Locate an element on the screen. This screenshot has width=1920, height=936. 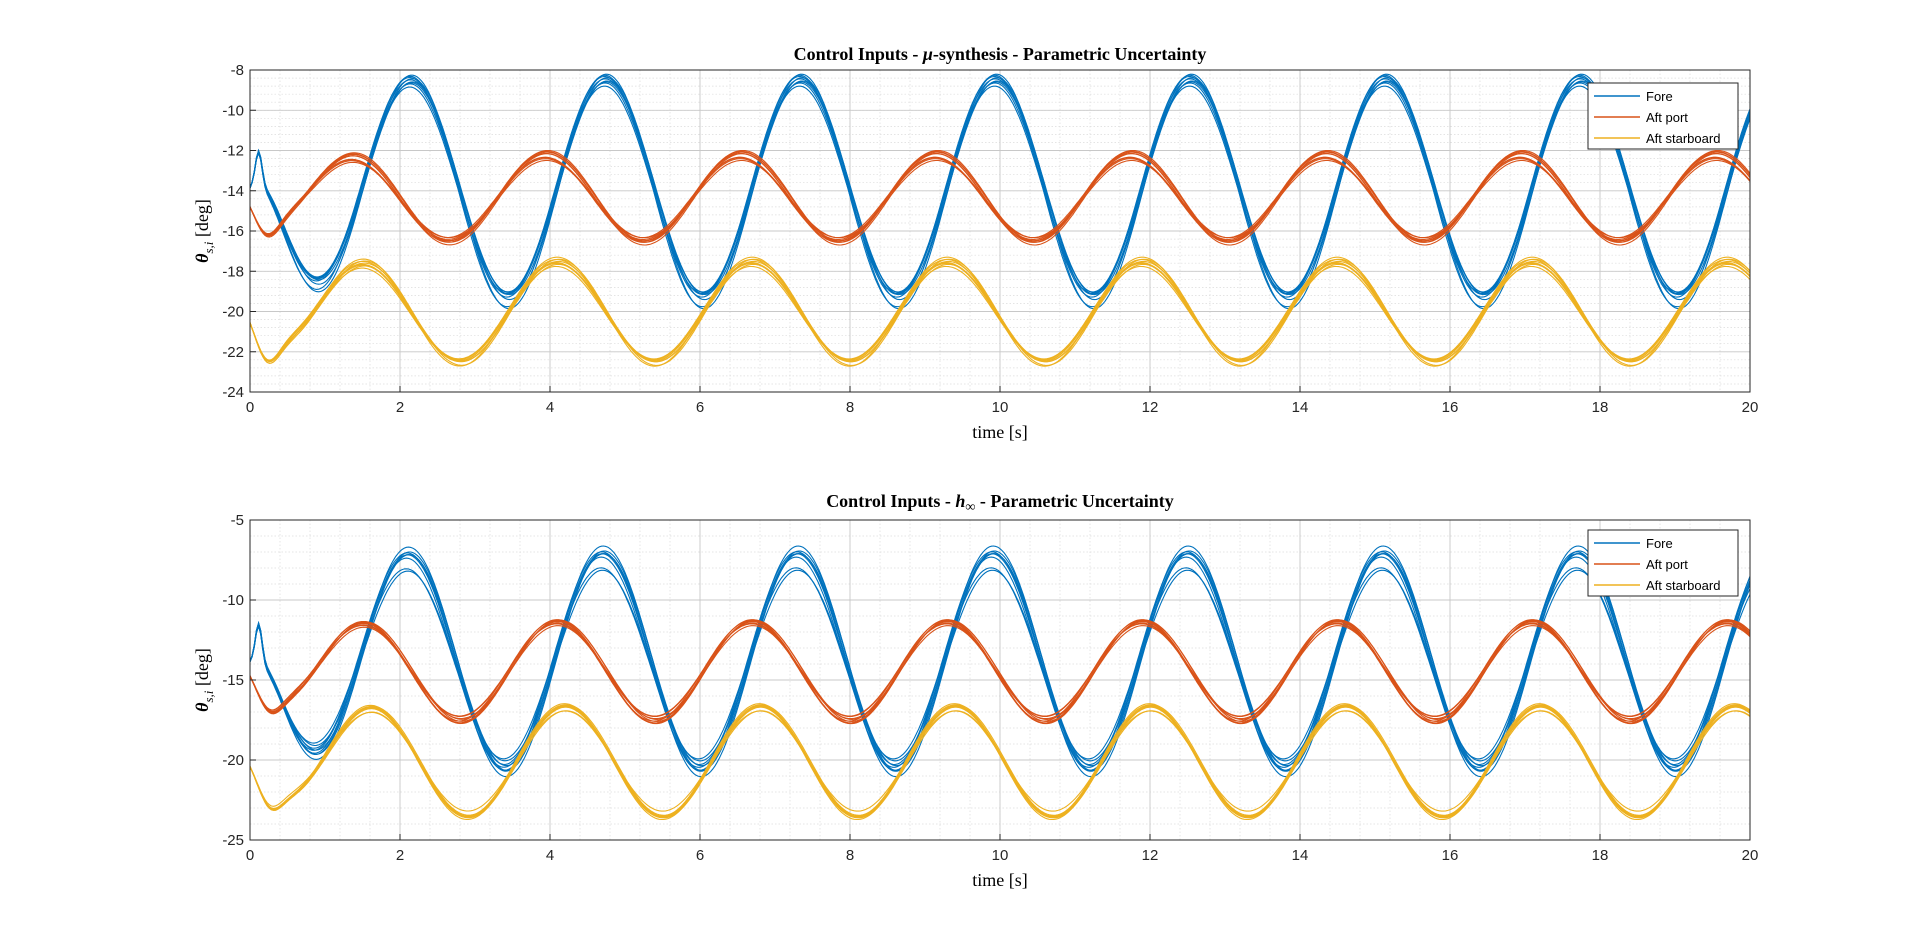
y-tick-label: -8 is located at coordinates (237, 70).